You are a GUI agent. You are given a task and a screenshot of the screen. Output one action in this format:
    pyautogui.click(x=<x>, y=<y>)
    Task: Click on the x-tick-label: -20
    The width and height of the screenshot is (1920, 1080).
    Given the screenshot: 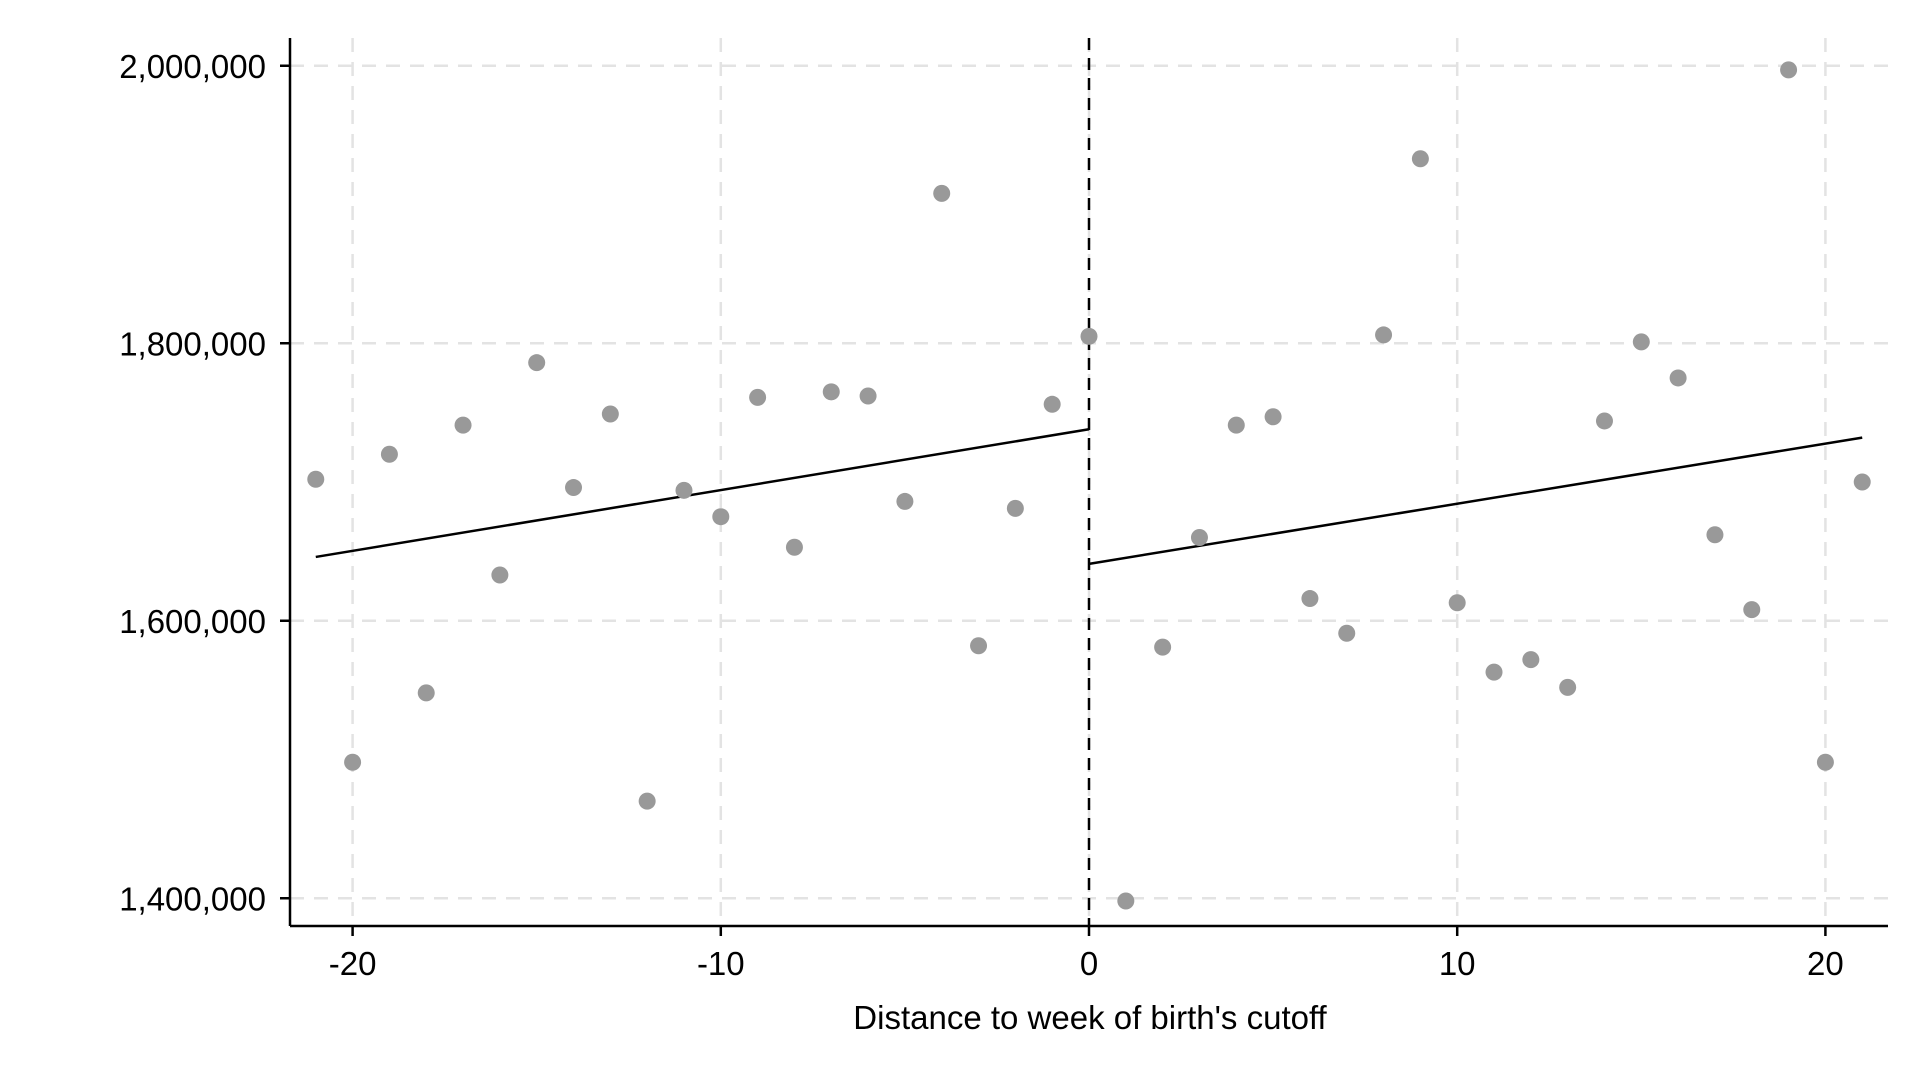 What is the action you would take?
    pyautogui.click(x=353, y=963)
    